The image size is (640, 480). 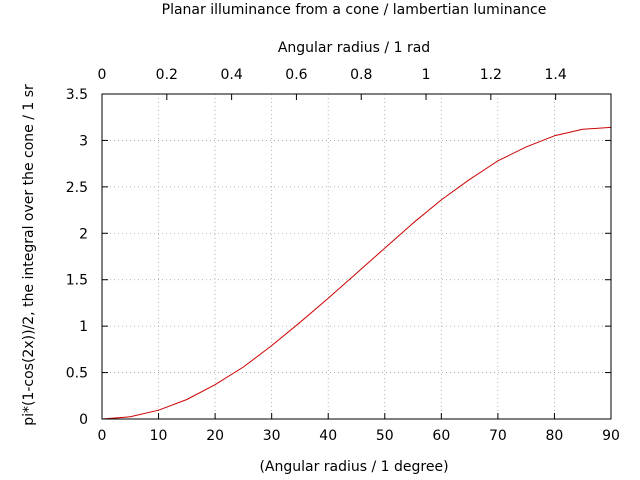 I want to click on y-tick-label: 3, so click(x=83, y=141).